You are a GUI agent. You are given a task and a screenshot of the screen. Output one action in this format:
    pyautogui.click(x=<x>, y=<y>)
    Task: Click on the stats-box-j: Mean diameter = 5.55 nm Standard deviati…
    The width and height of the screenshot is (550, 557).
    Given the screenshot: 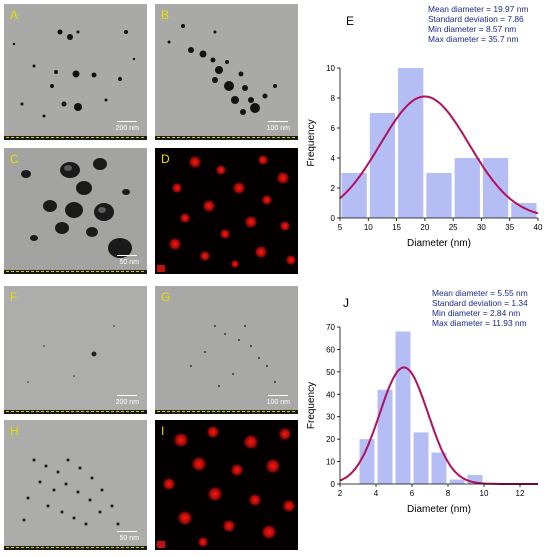 What is the action you would take?
    pyautogui.click(x=480, y=308)
    